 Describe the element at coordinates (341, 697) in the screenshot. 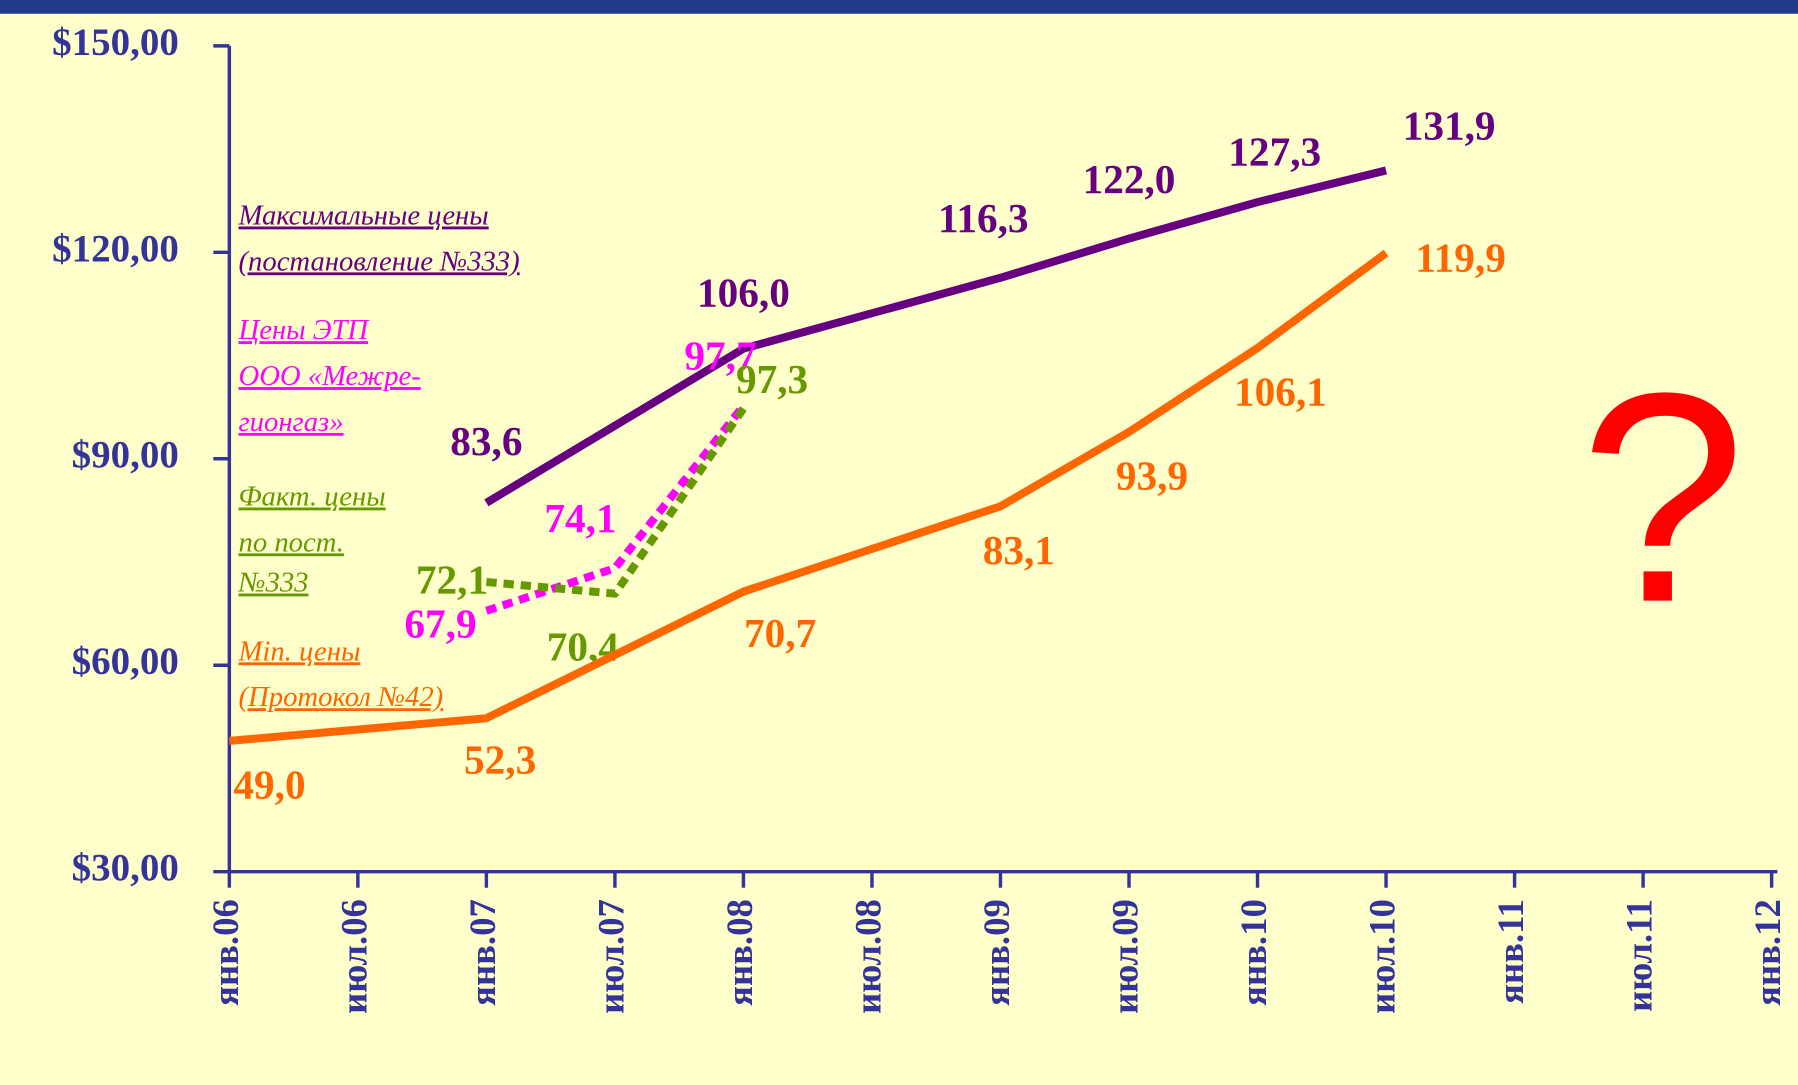

I see `legend-entry: (Протокол №42)` at that location.